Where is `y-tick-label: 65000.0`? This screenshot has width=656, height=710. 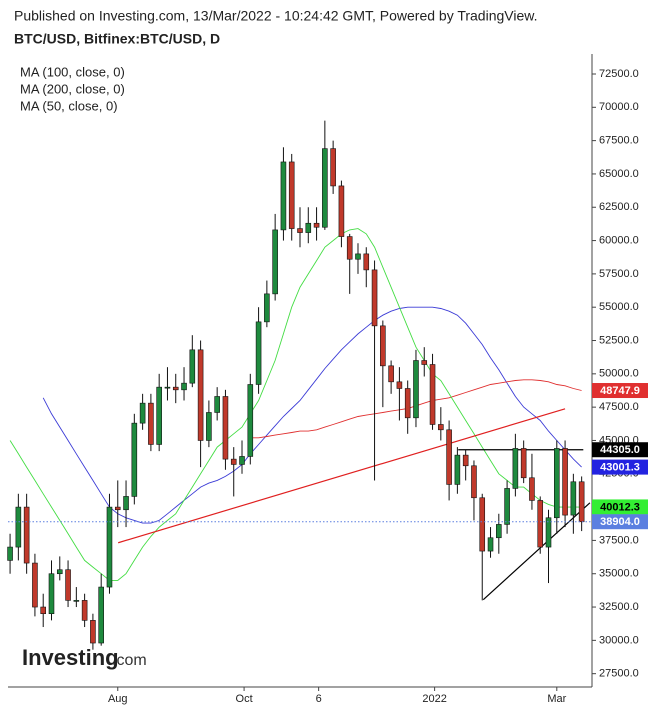 y-tick-label: 65000.0 is located at coordinates (619, 174).